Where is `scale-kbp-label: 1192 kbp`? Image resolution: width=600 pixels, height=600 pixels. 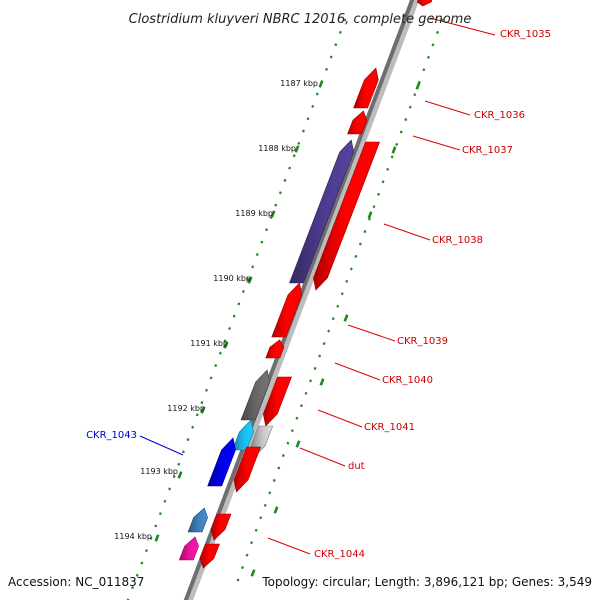
scale-kbp-label: 1192 kbp is located at coordinates (186, 408).